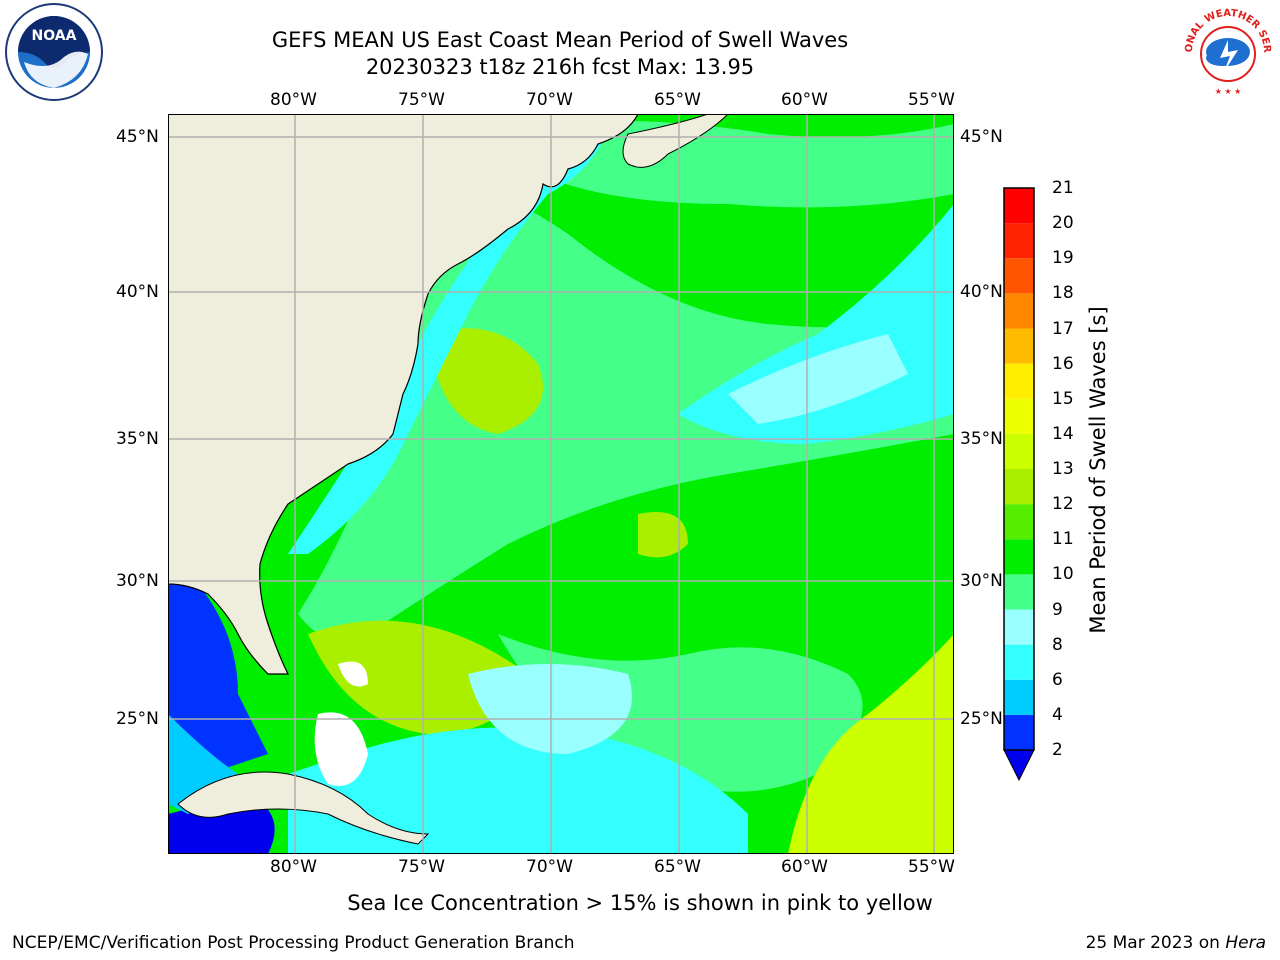 The width and height of the screenshot is (1280, 960). I want to click on bahamas-area, so click(341, 749).